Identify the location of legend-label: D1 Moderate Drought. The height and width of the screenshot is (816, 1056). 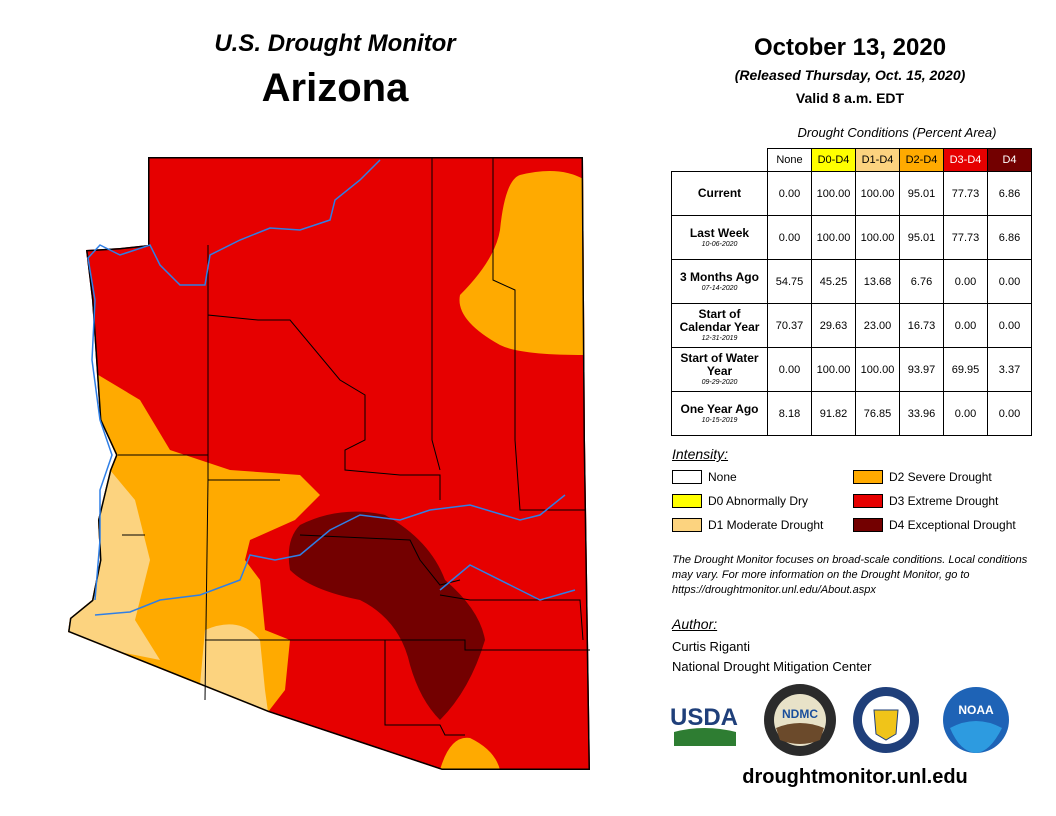
(766, 525).